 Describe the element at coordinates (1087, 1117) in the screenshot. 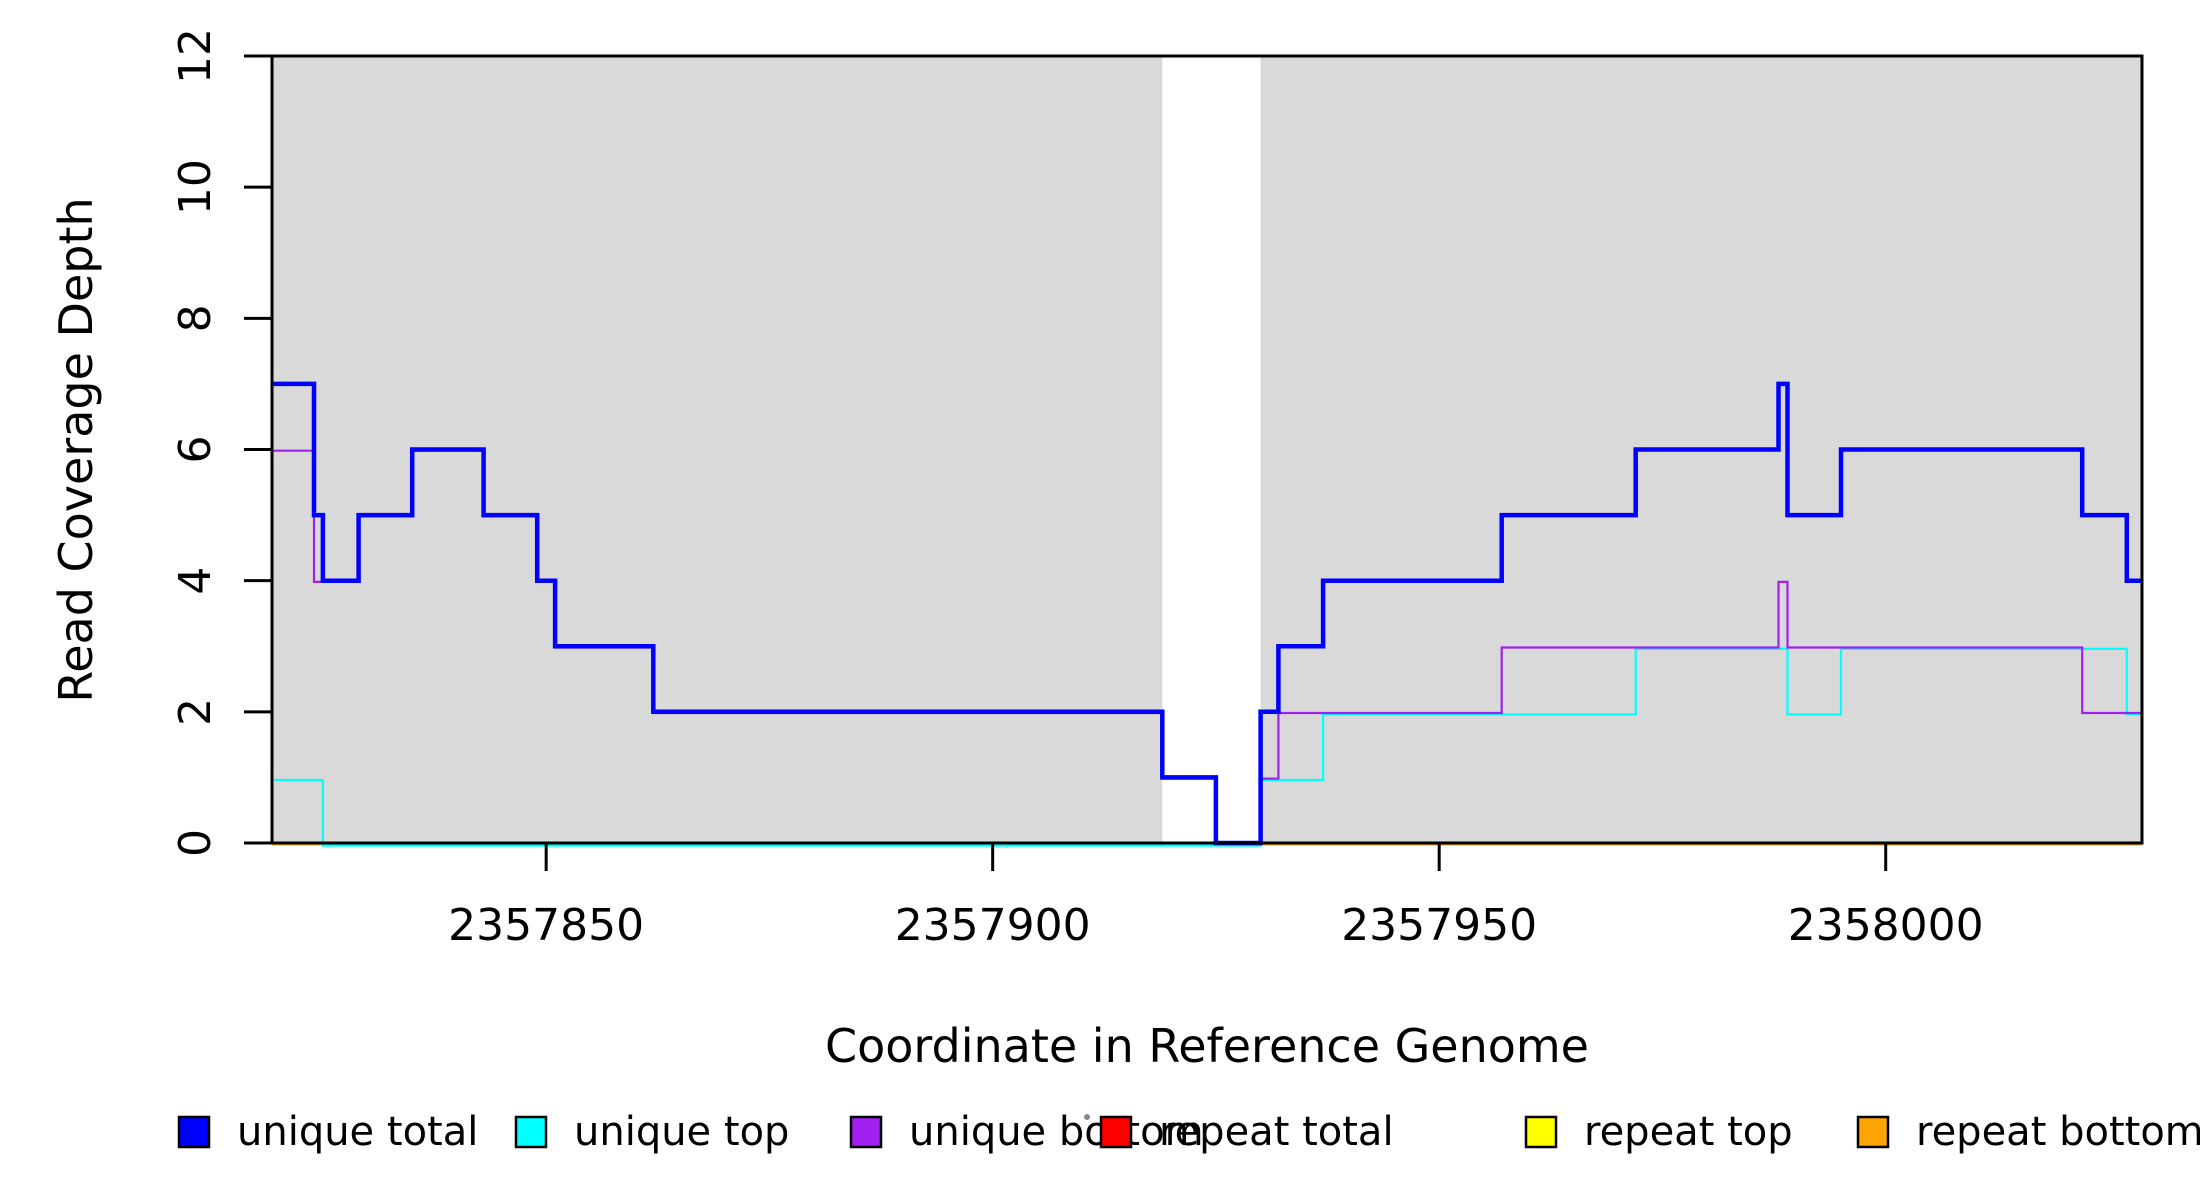

I see `stray-mark` at that location.